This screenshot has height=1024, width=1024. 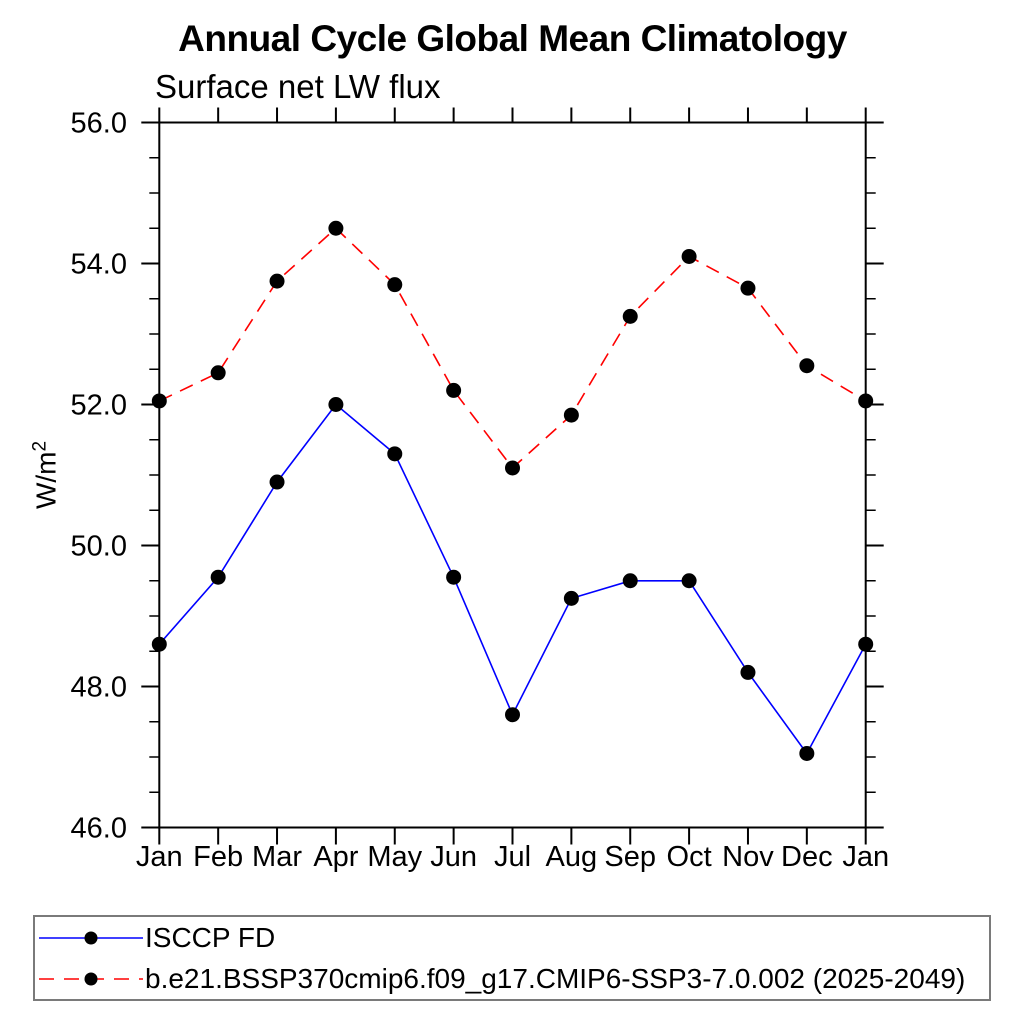 I want to click on y-tick-labels: 46.0 48.0 50.0 52.0 54.0 56.0, so click(x=99, y=476).